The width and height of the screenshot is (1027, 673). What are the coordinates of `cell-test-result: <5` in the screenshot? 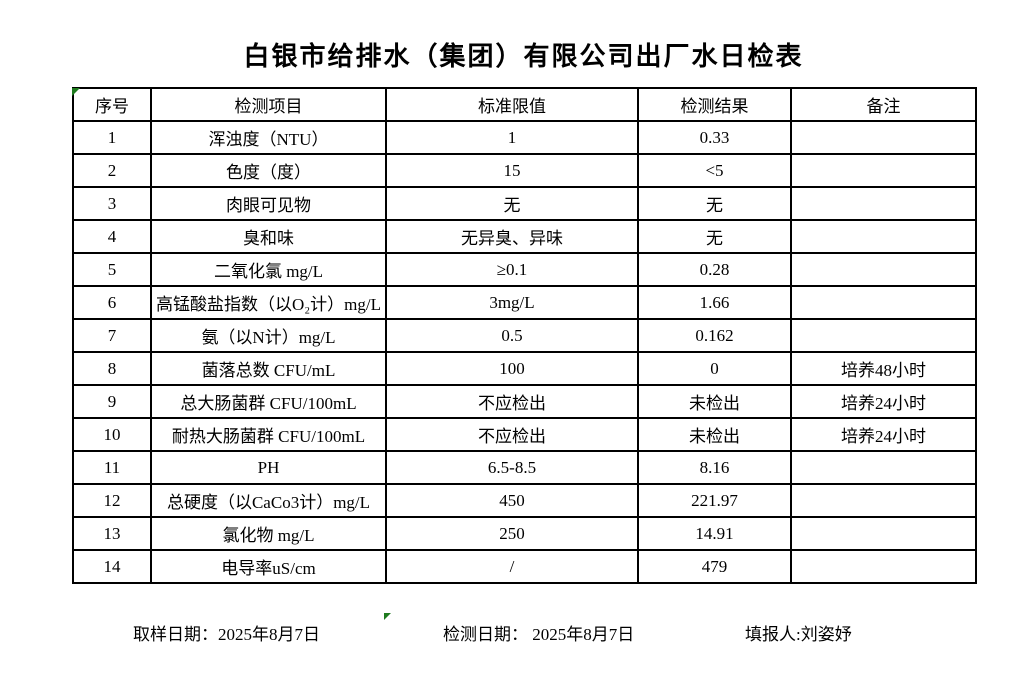 It's located at (714, 170).